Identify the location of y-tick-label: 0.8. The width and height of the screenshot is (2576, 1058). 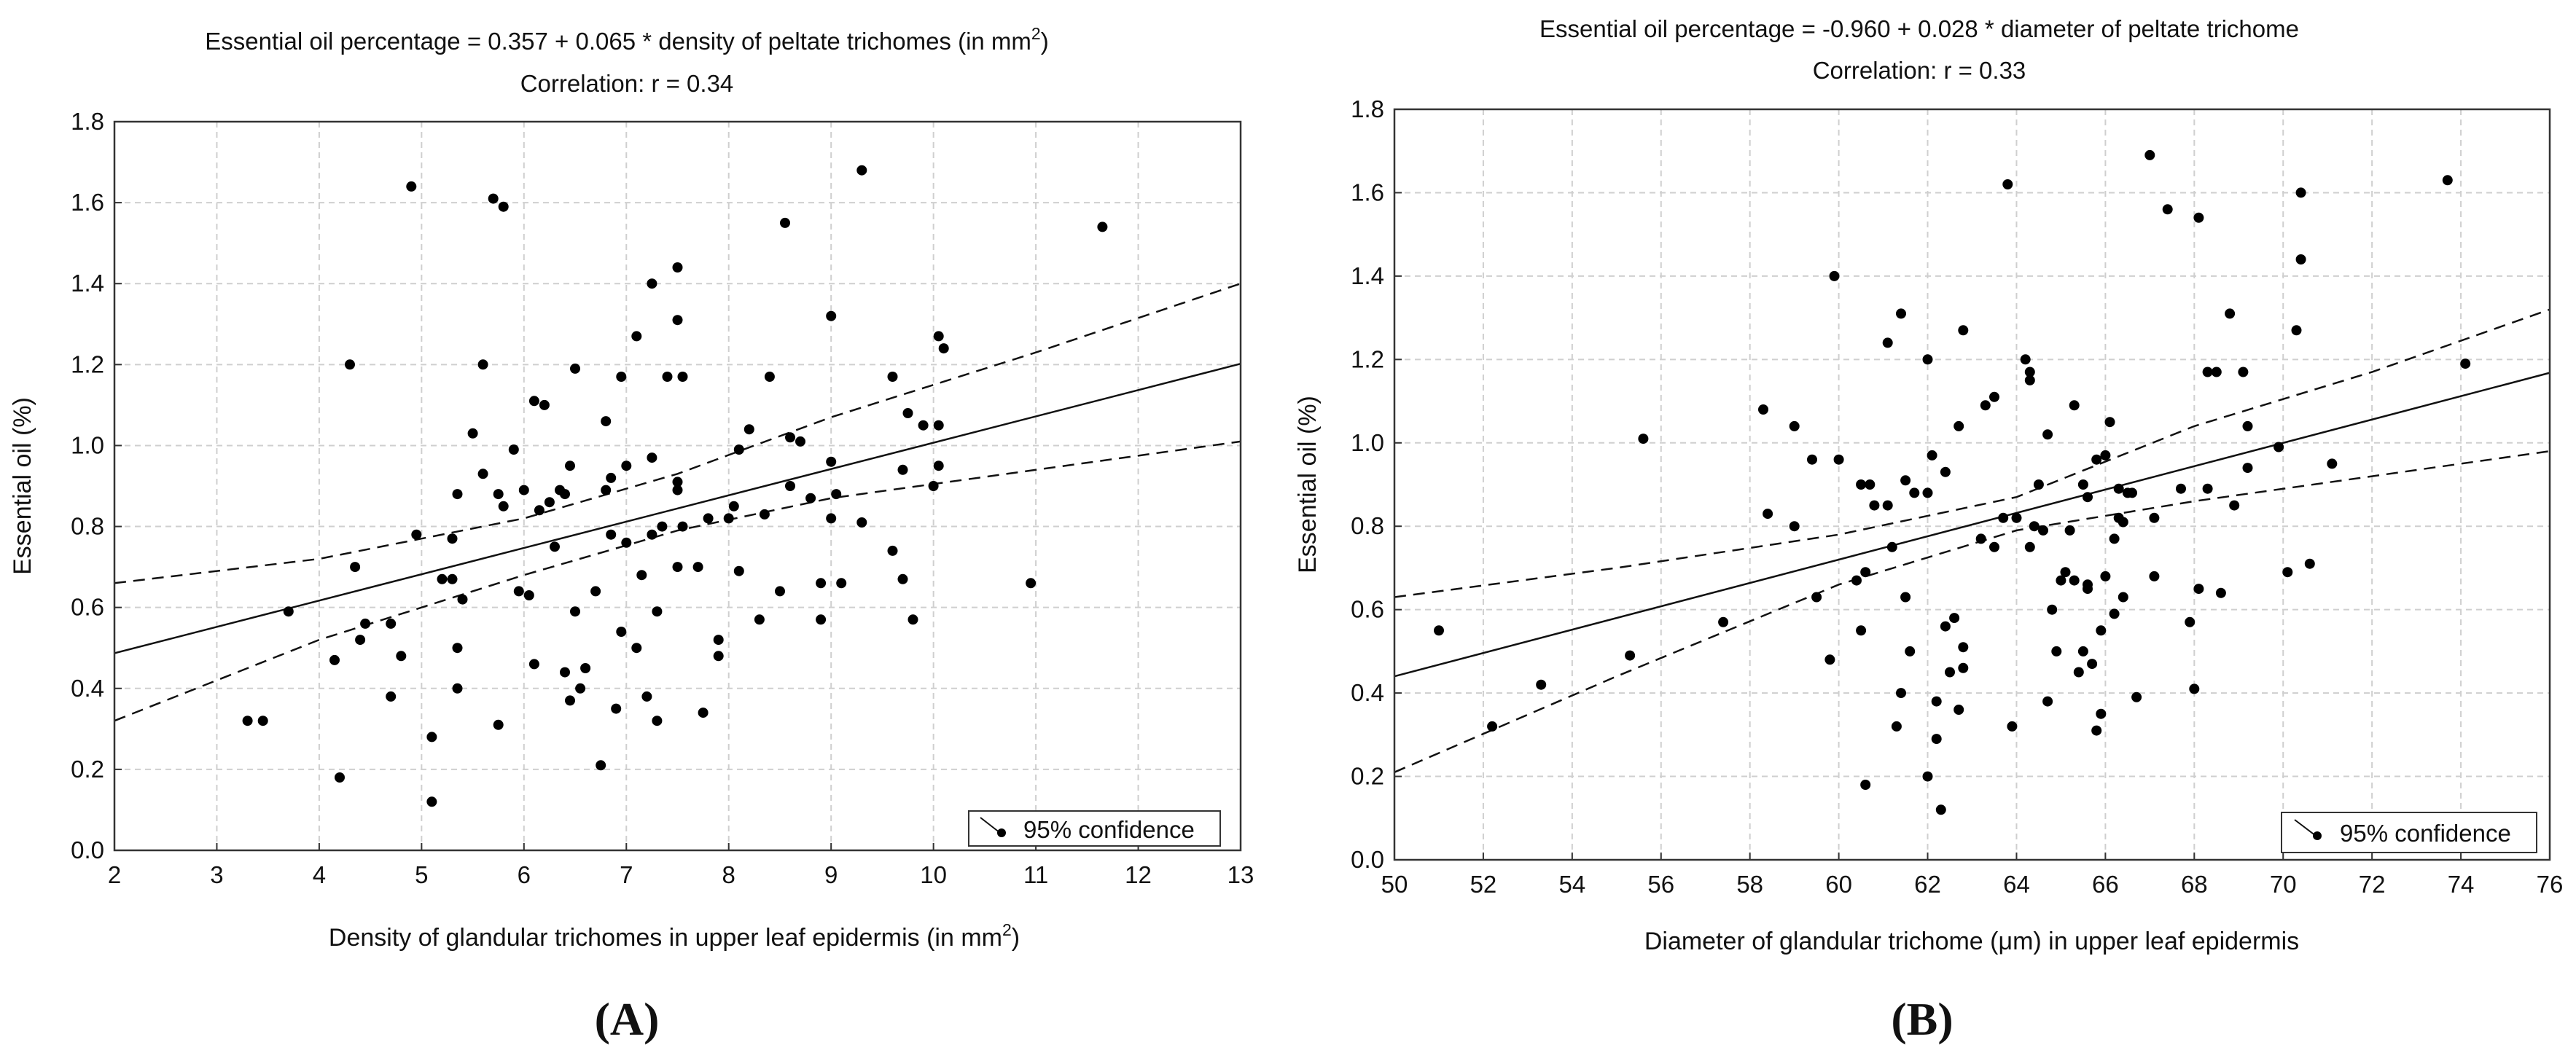
(1367, 525).